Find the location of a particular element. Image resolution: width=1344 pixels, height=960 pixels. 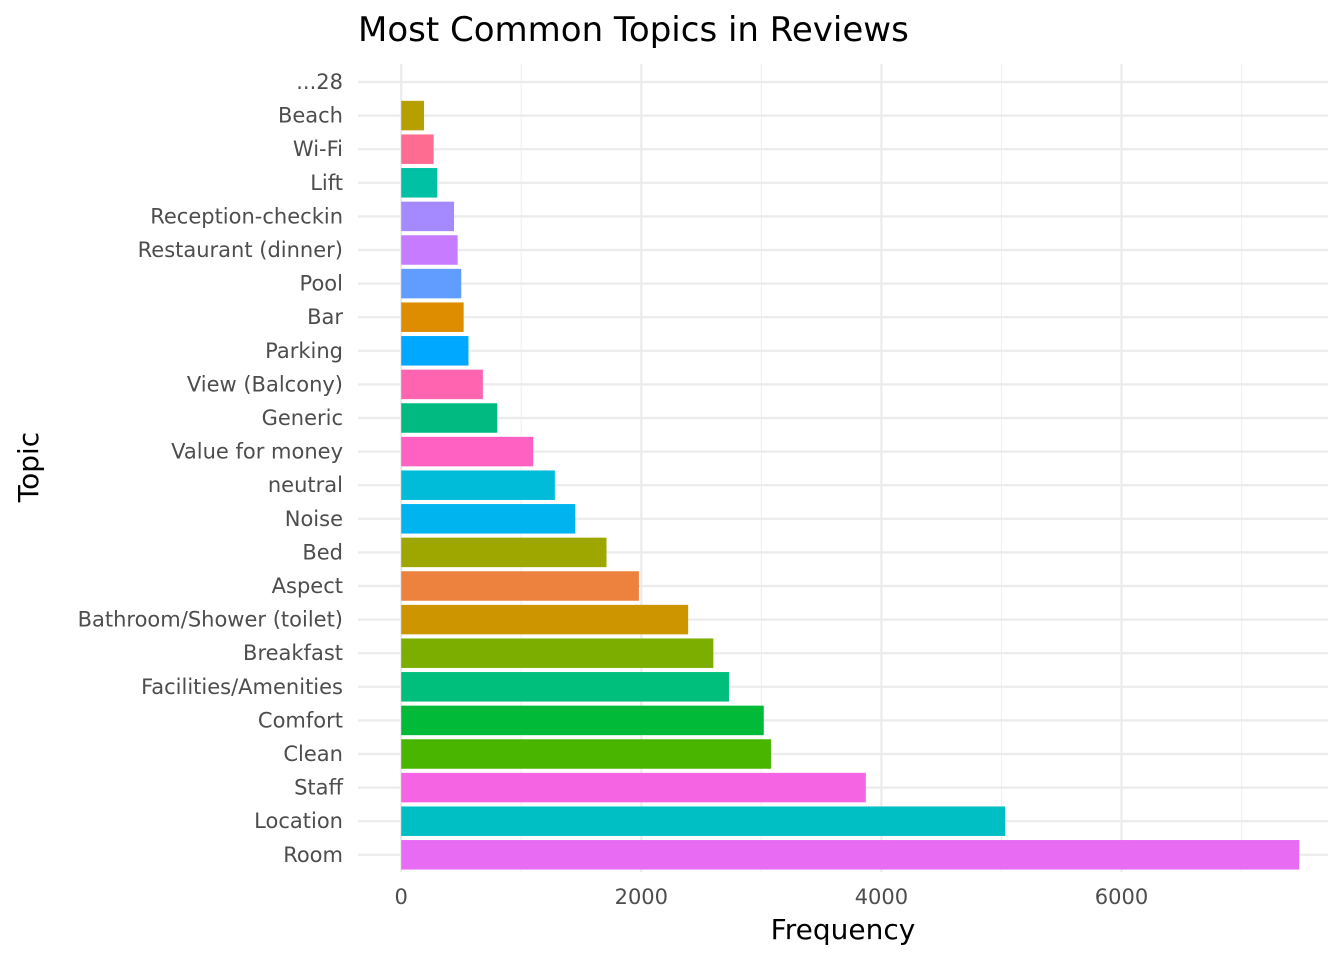

y-tick-label: Room is located at coordinates (313, 855).